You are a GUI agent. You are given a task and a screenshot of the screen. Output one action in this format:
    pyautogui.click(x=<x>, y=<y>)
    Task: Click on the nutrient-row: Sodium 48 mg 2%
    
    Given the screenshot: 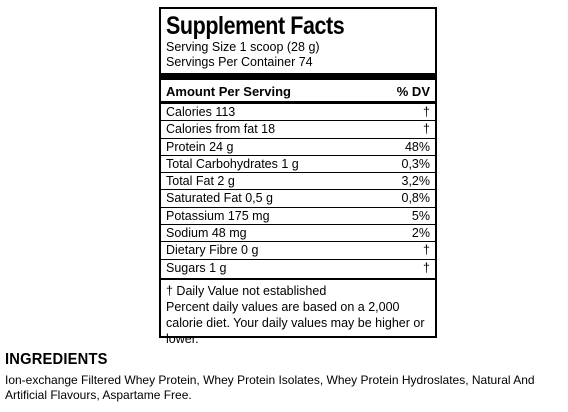 What is the action you would take?
    pyautogui.click(x=298, y=234)
    